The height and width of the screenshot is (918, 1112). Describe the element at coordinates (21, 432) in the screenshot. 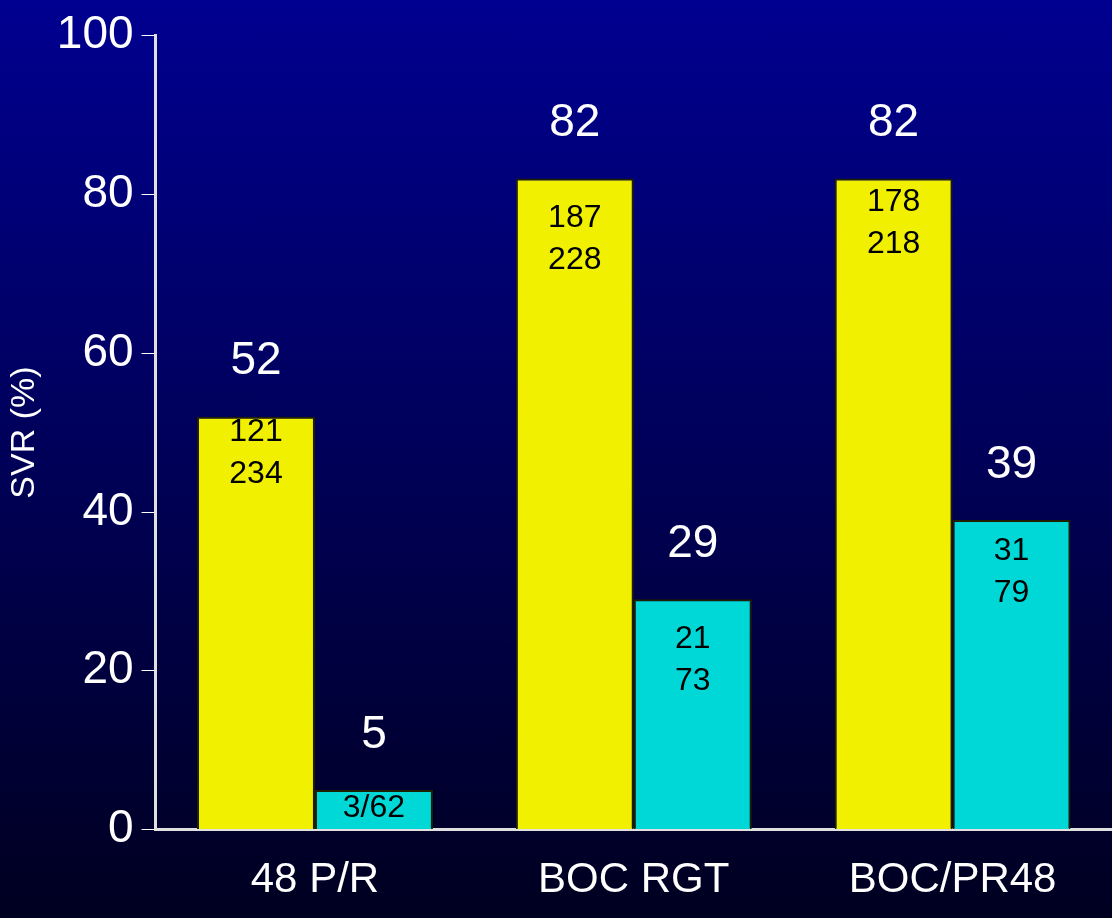

I see `y-axis-title: SVR (%)` at that location.